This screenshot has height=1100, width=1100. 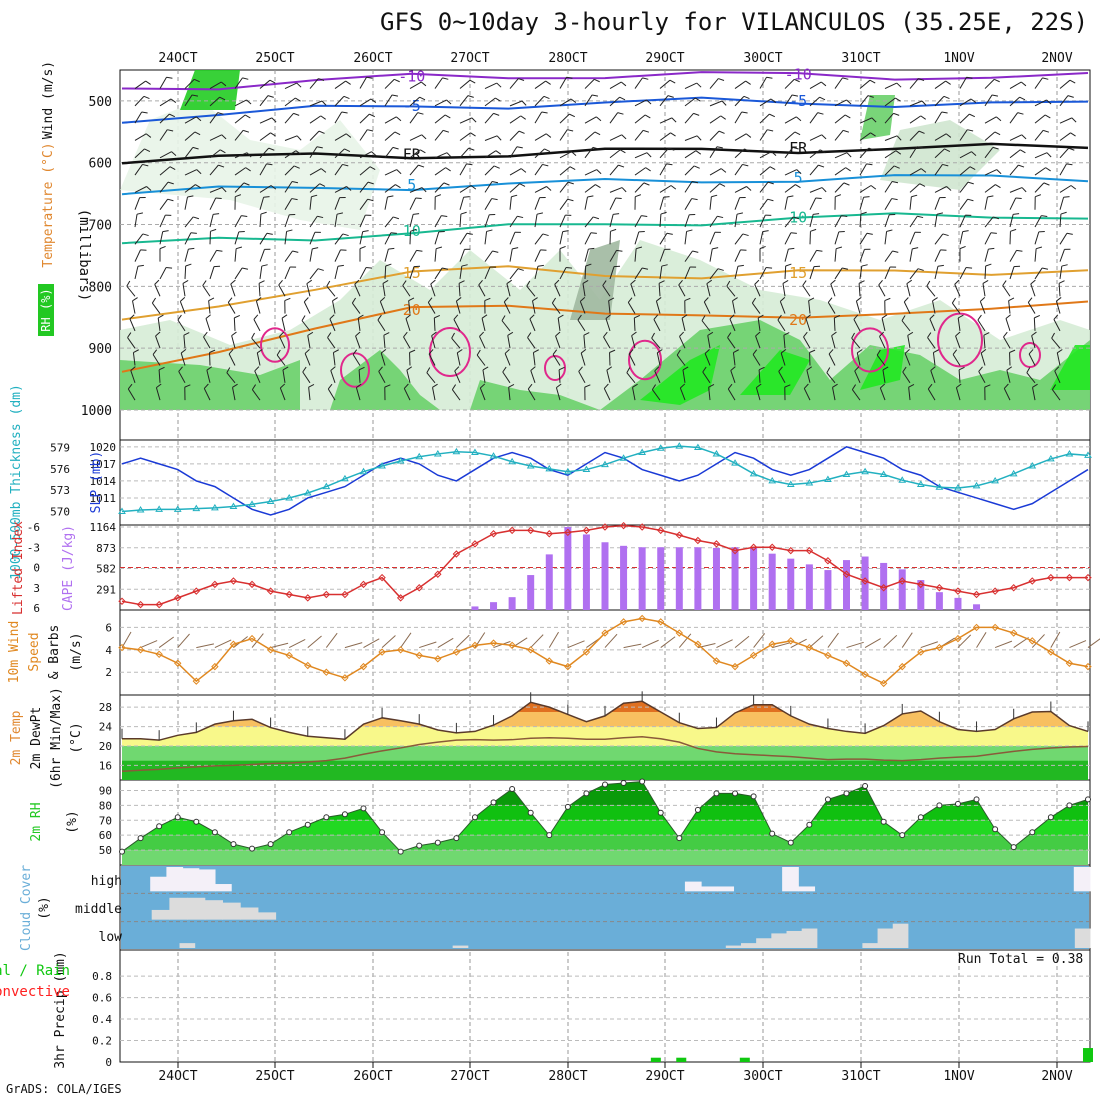 I want to click on li-tick: -3, so click(x=33, y=547).